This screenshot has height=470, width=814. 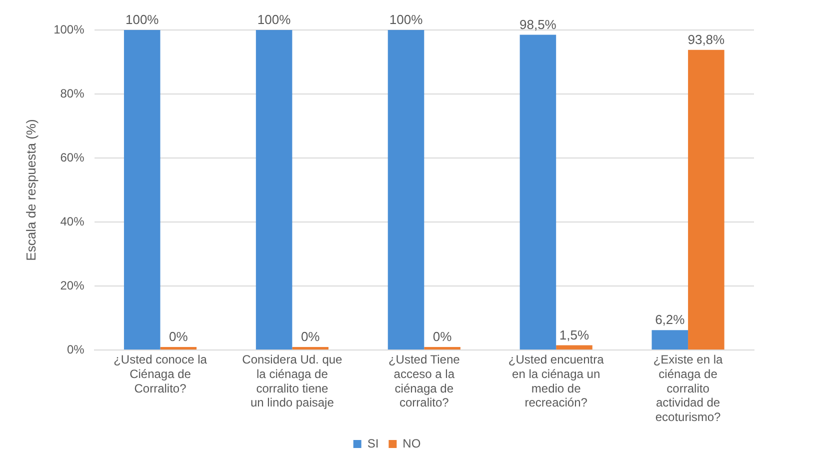 I want to click on y-tick-label: 40%, so click(x=72, y=221).